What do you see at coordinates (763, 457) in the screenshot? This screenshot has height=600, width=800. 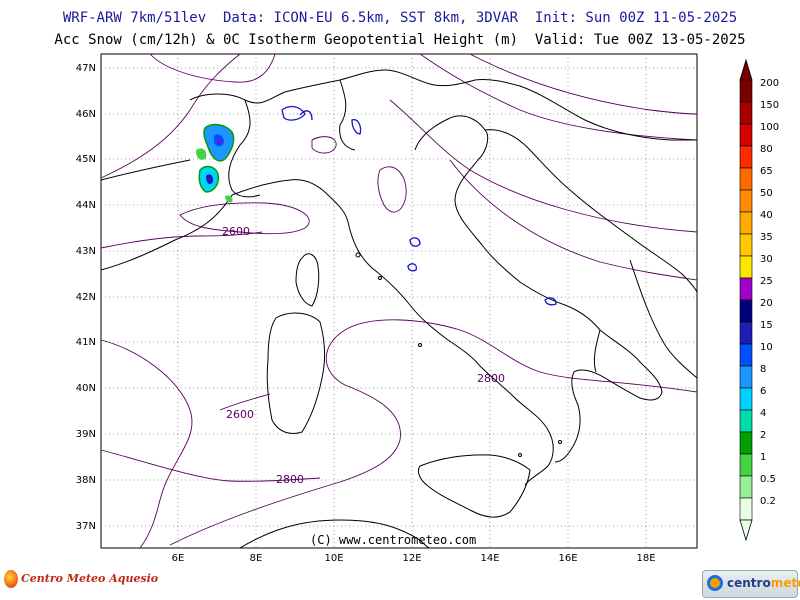 I see `colorbar-level-label: 1` at bounding box center [763, 457].